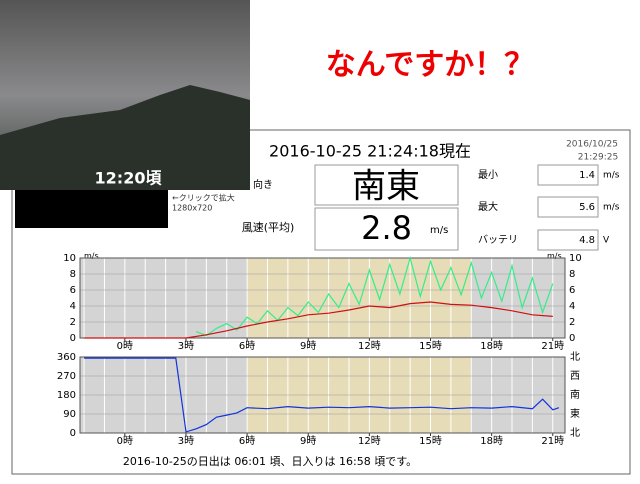 The image size is (640, 484). I want to click on direction: 南東, so click(386, 187).